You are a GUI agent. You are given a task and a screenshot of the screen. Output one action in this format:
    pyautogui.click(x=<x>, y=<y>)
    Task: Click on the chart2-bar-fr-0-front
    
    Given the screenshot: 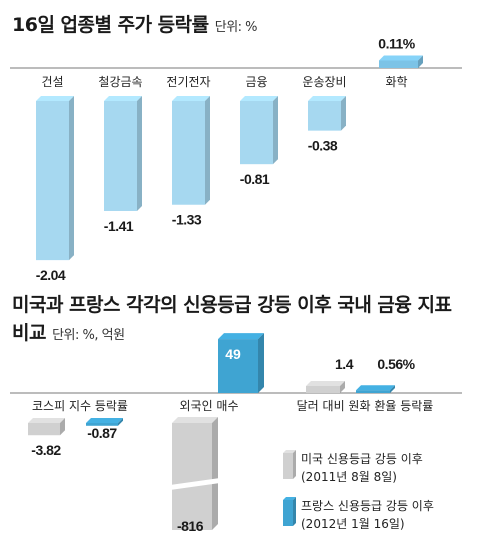 What is the action you would take?
    pyautogui.click(x=102, y=424)
    